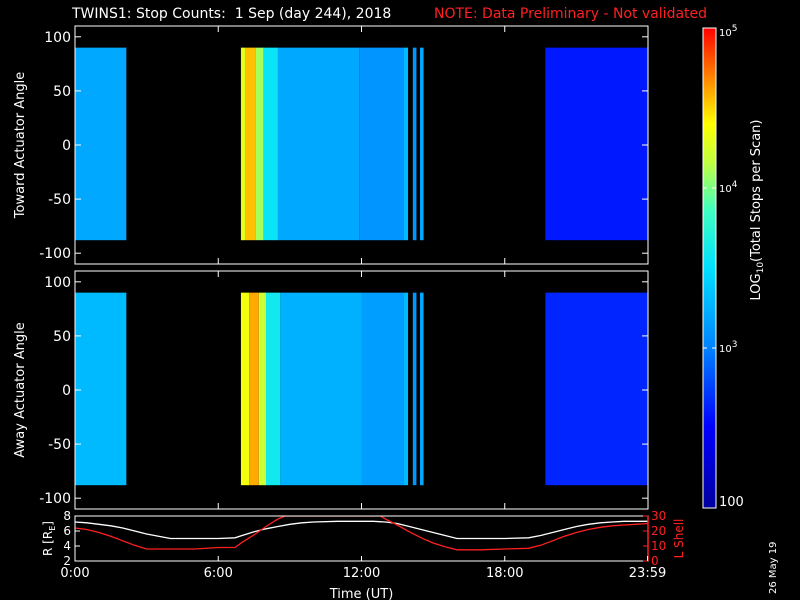  I want to click on l-shell-line, so click(361, 533).